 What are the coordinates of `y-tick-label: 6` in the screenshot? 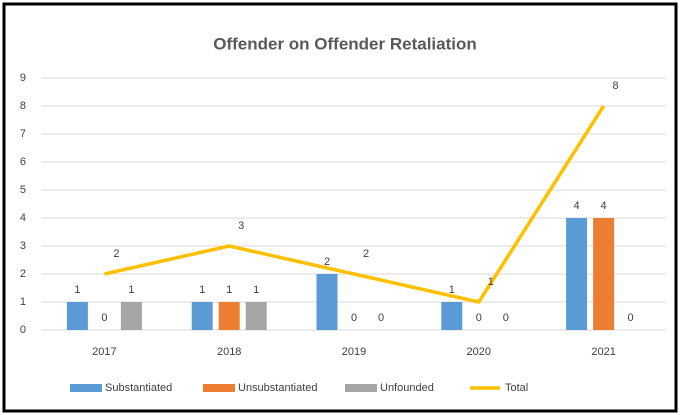 It's located at (23, 162).